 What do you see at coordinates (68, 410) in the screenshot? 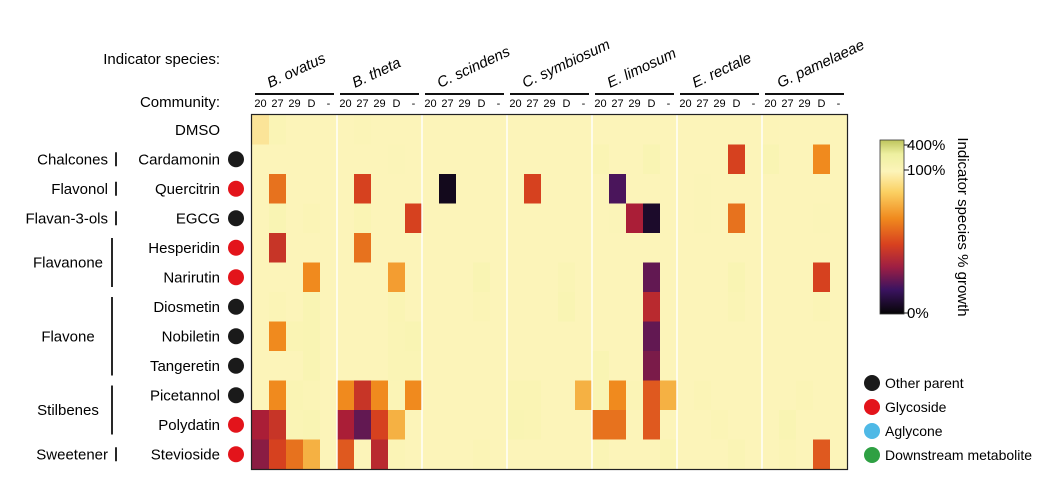
I see `class-label: Stilbenes` at bounding box center [68, 410].